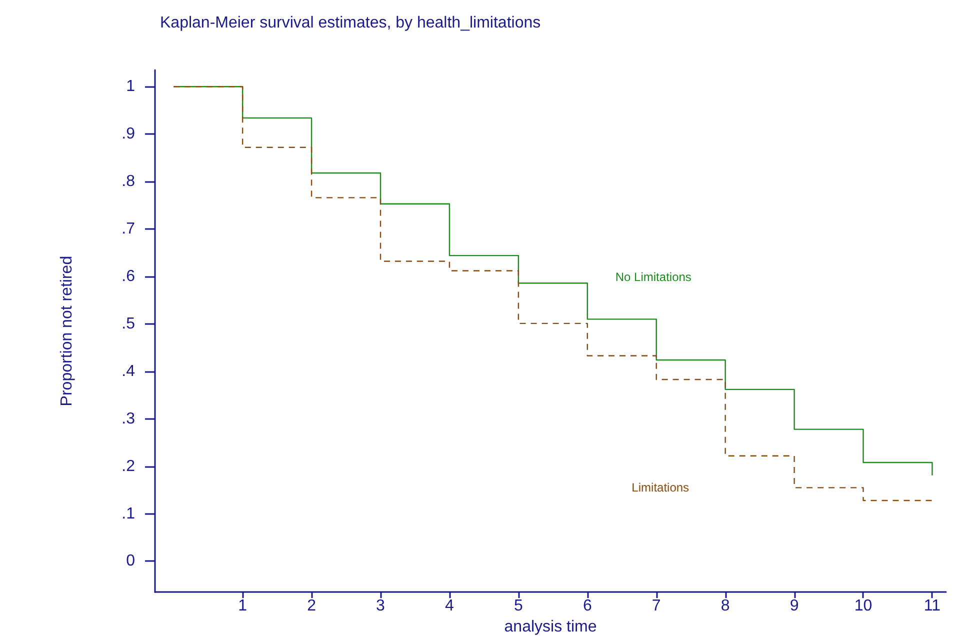  I want to click on text: Limitations, so click(661, 487).